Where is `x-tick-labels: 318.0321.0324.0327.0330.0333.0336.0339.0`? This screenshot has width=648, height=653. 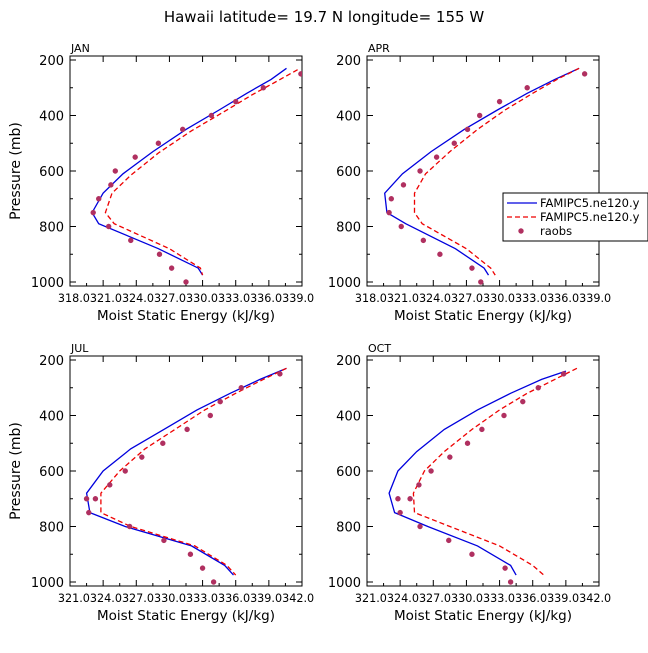 x-tick-labels: 318.0321.0324.0327.0330.0333.0336.0339.0 is located at coordinates (483, 298).